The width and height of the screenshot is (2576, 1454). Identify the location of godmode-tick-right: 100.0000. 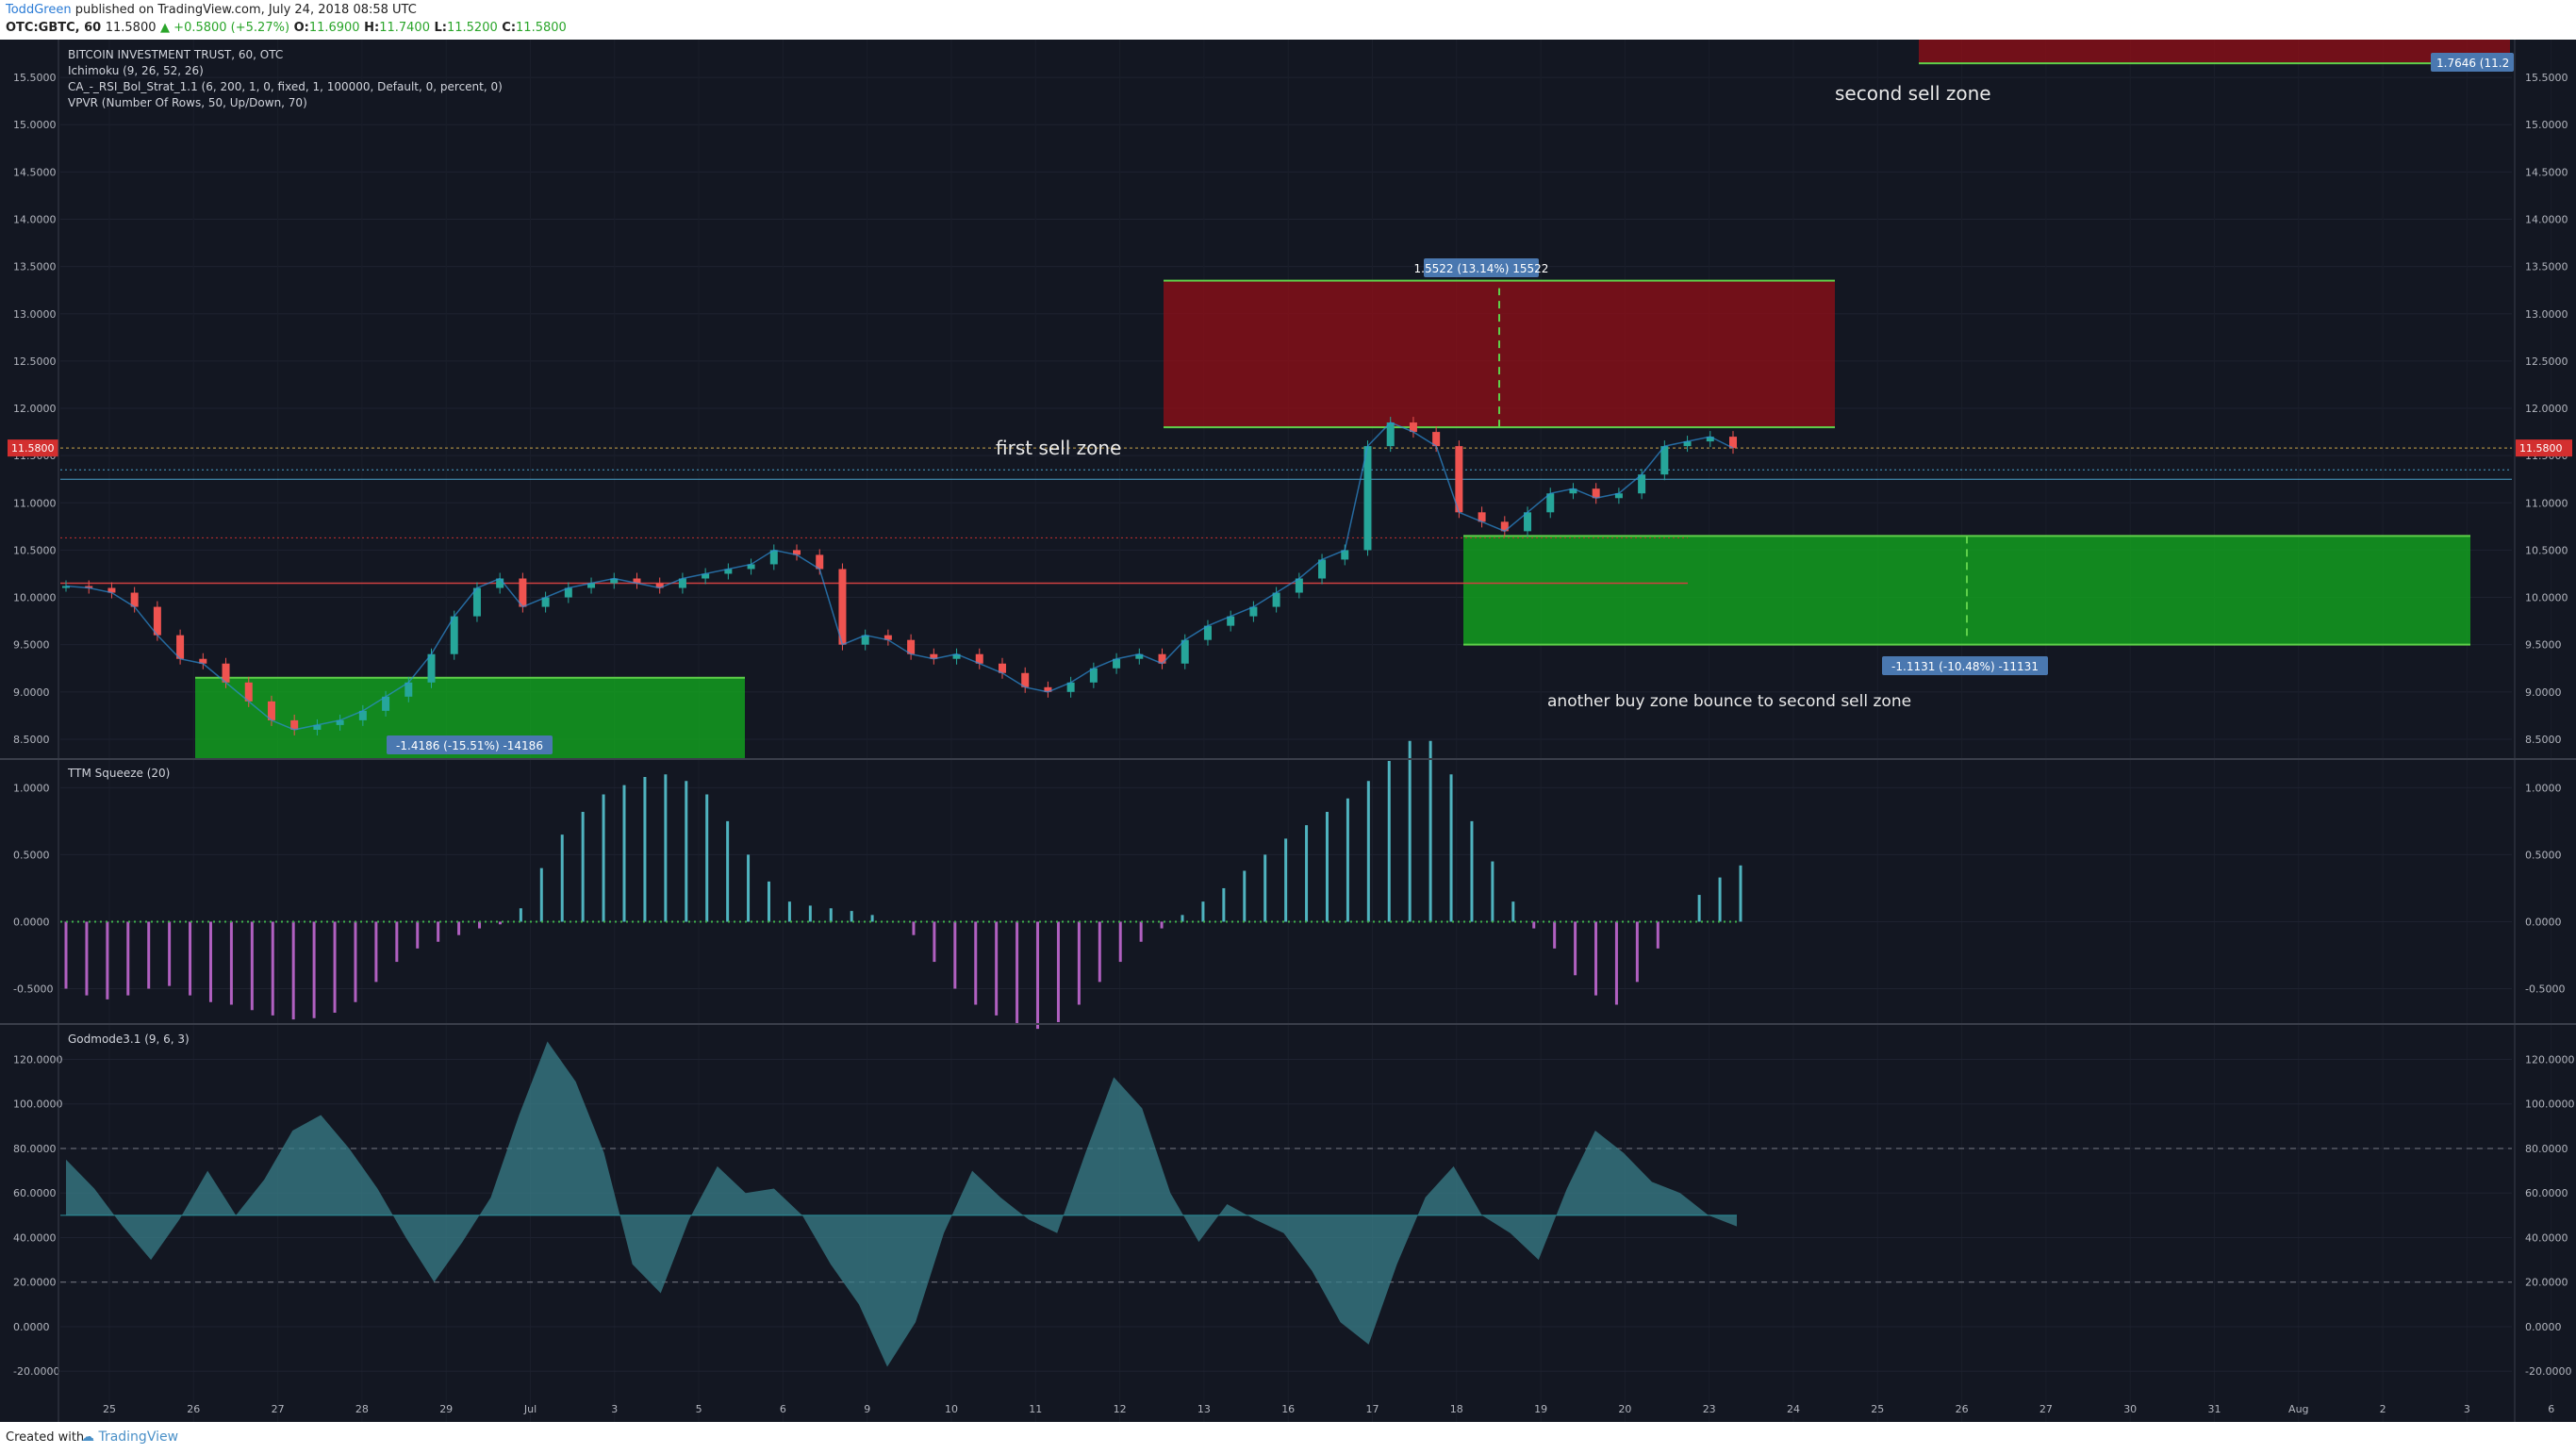
(2550, 1105).